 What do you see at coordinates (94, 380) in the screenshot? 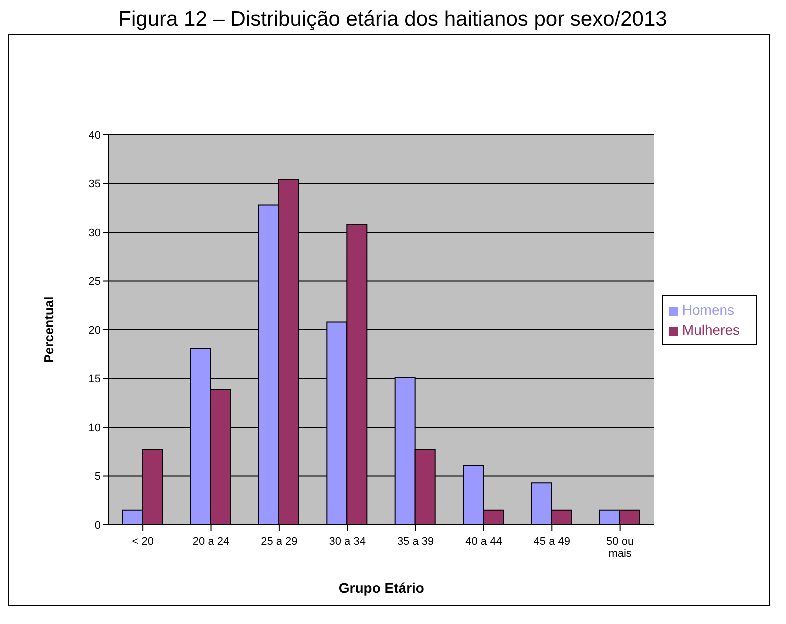
I see `y-tick-label: 15` at bounding box center [94, 380].